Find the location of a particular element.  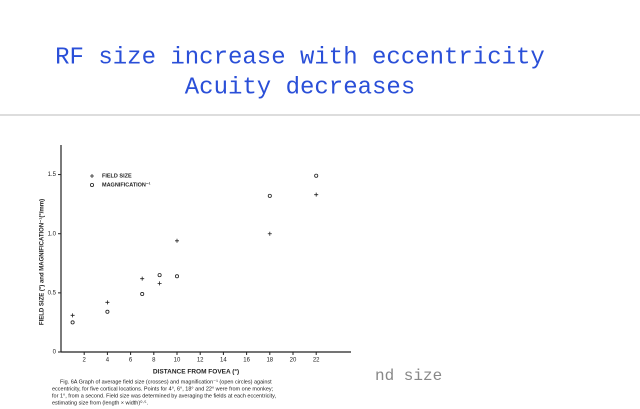

y-tick-label: 1.0 is located at coordinates (52, 234).